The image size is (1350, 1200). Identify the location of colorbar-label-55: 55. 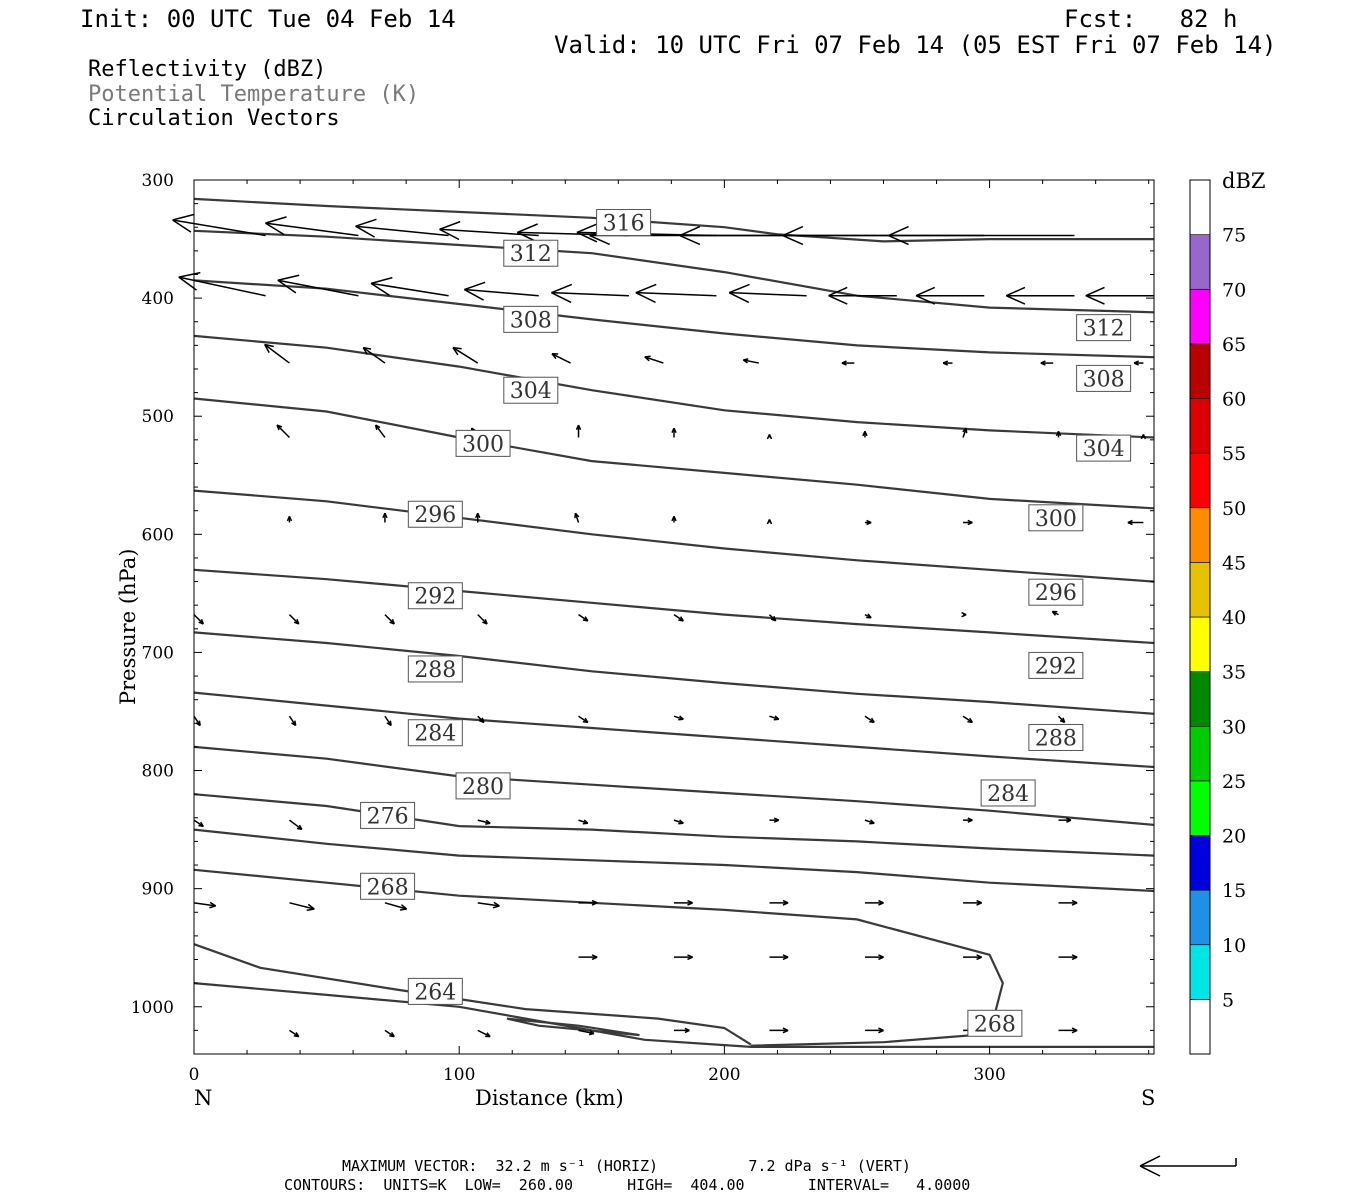
(1234, 454).